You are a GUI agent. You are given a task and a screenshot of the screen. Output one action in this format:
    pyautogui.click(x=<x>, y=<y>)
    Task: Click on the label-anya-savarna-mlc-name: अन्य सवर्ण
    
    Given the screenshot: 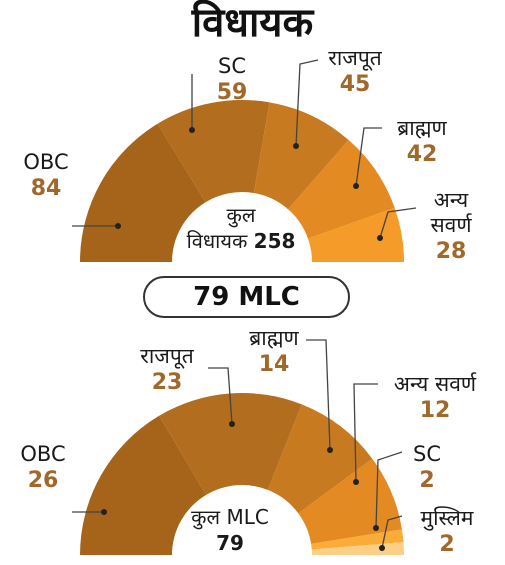 What is the action you would take?
    pyautogui.click(x=435, y=384)
    